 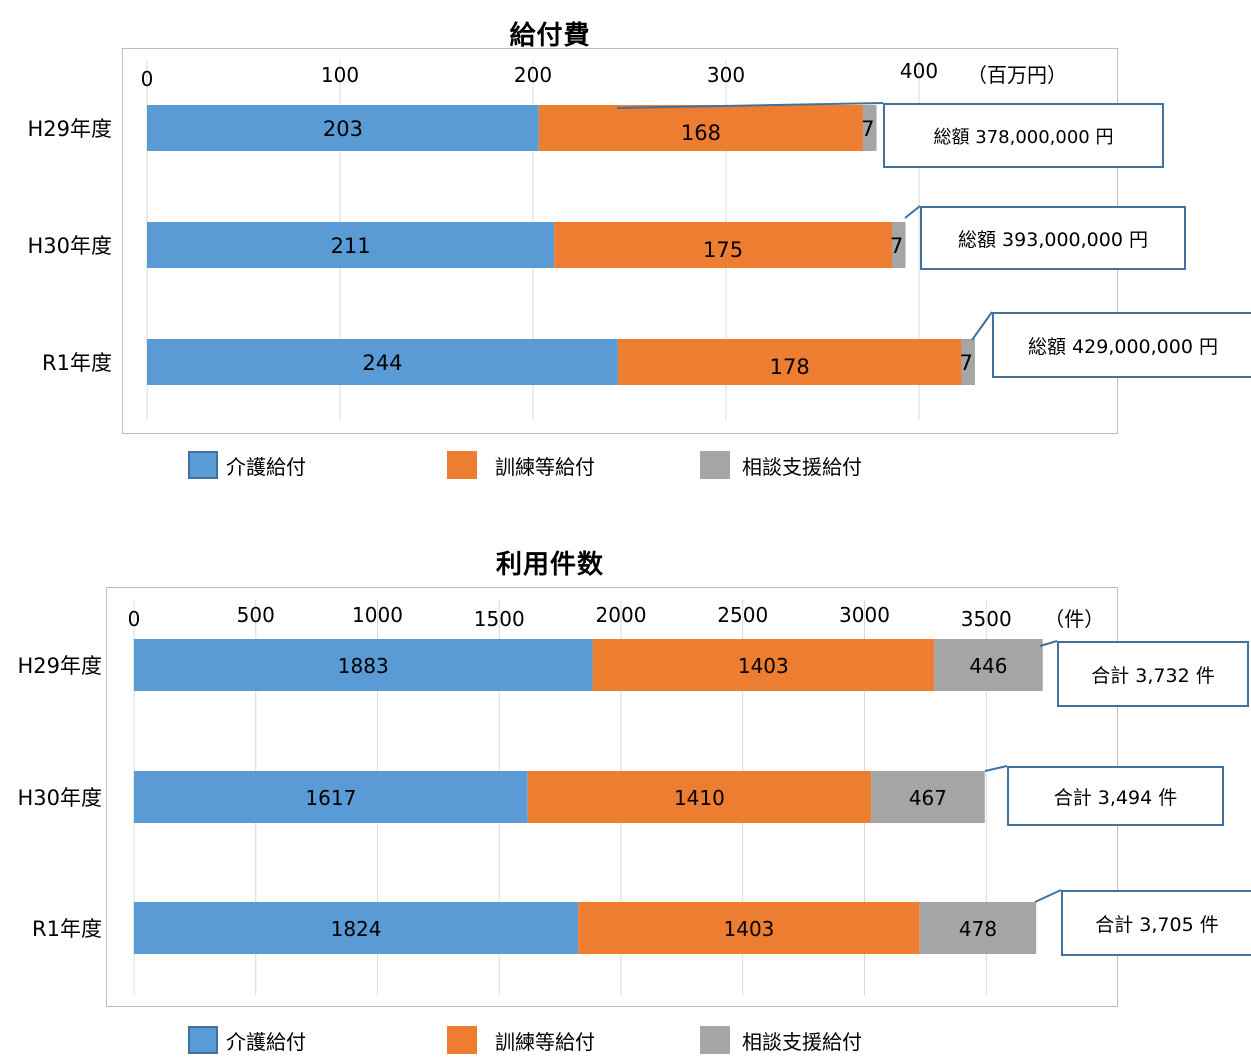 I want to click on data-label: 446, so click(x=988, y=666).